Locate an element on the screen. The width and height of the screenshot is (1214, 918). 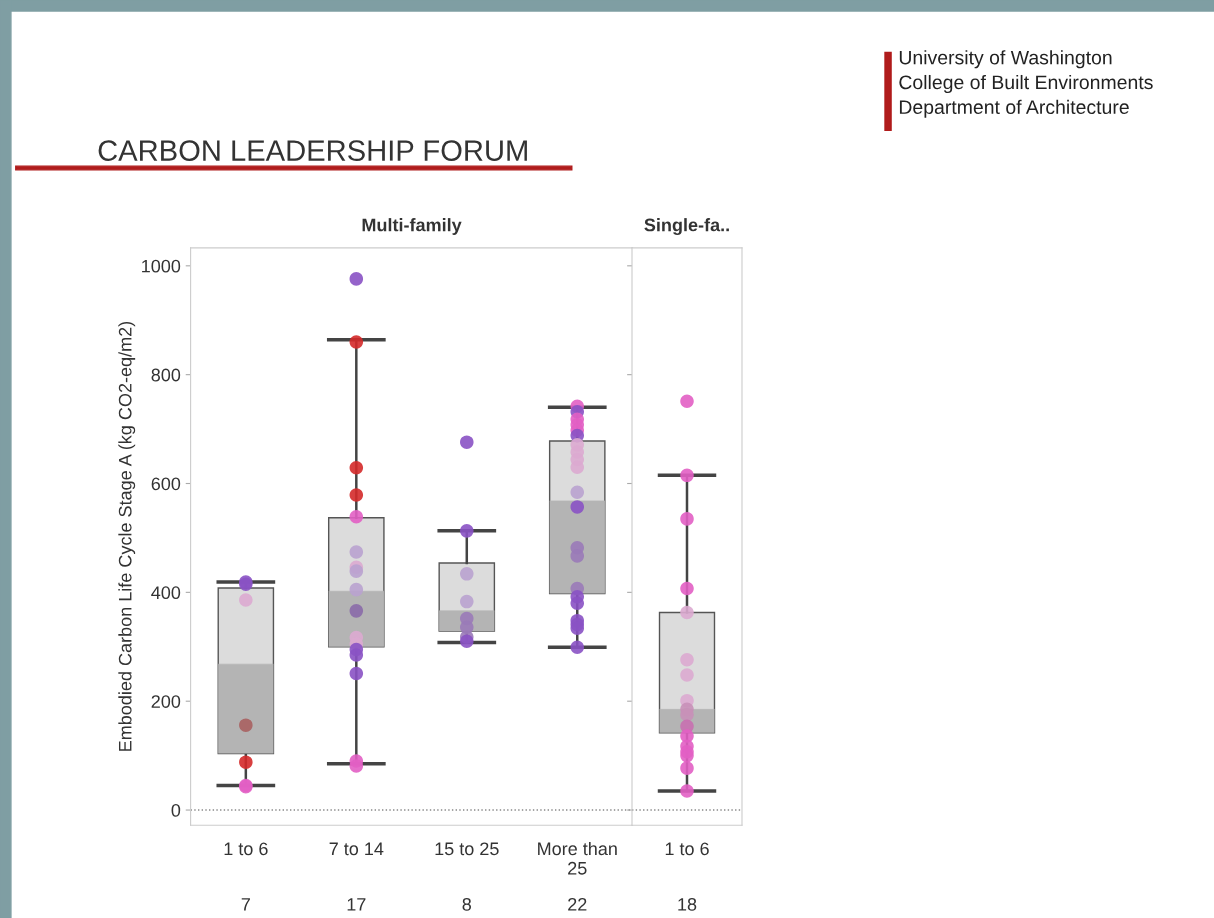
y-tick-label: 600 is located at coordinates (166, 484).